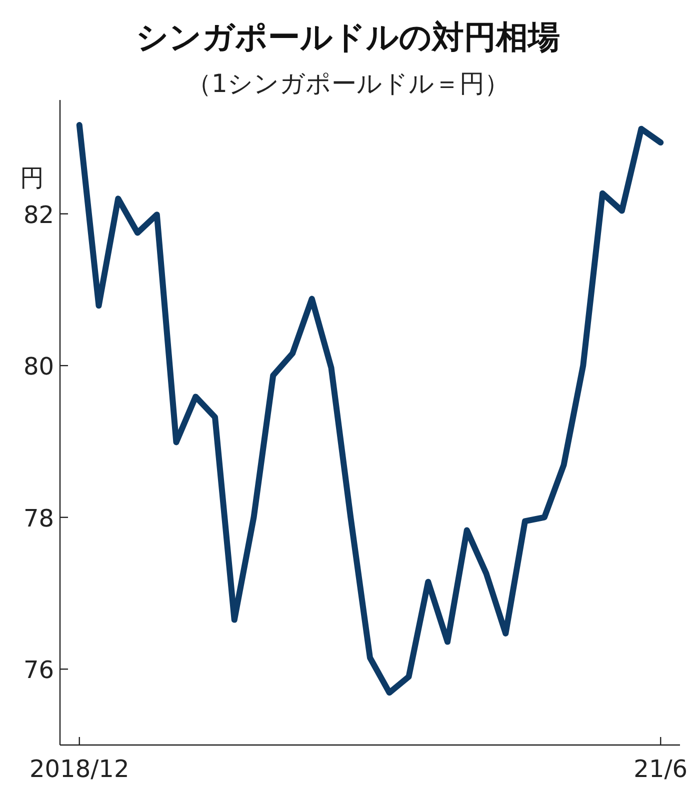 The image size is (696, 807). I want to click on x-tick-label: 2018/12, so click(80, 769).